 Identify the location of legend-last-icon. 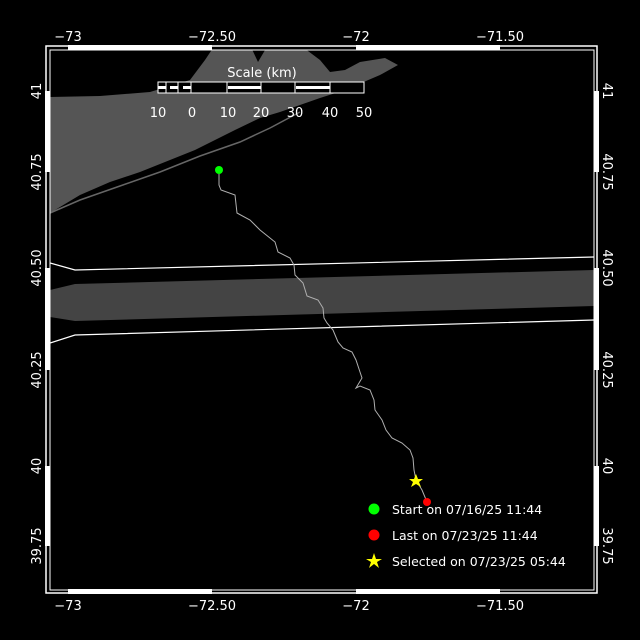
(374, 535).